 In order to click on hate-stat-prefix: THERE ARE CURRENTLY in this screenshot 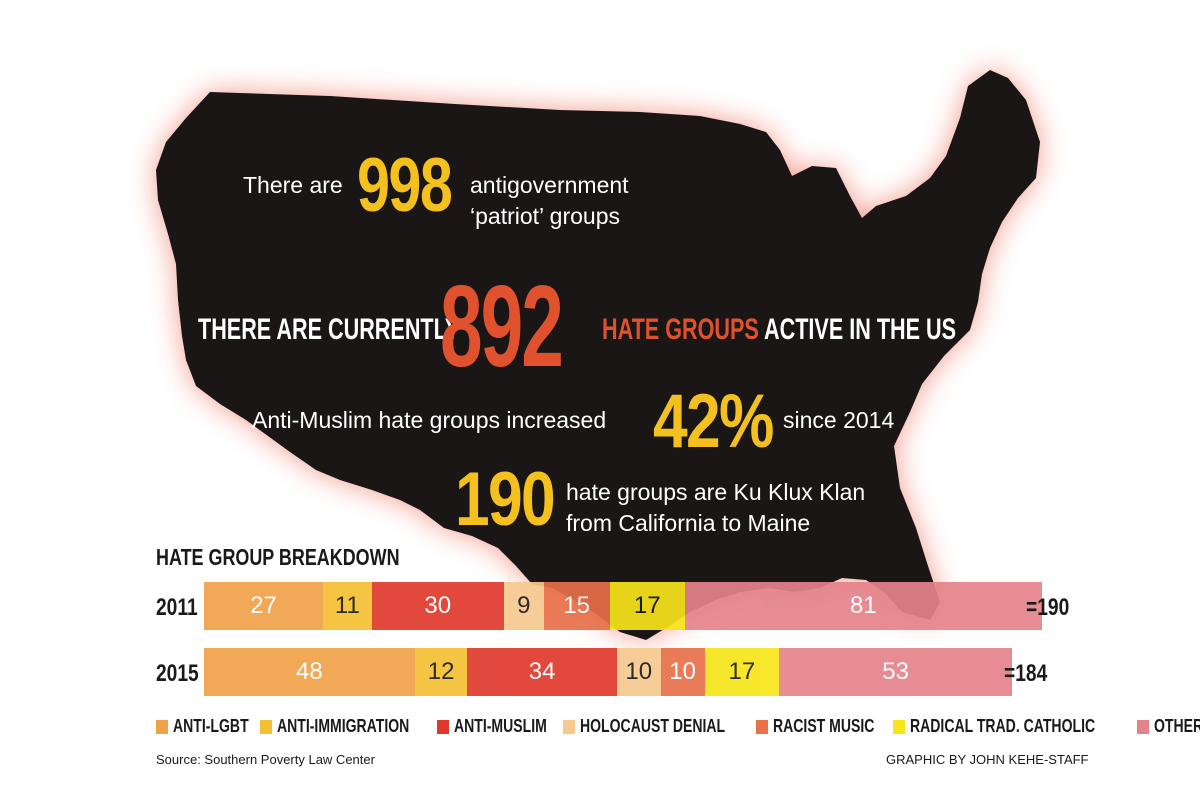, I will do `click(329, 329)`.